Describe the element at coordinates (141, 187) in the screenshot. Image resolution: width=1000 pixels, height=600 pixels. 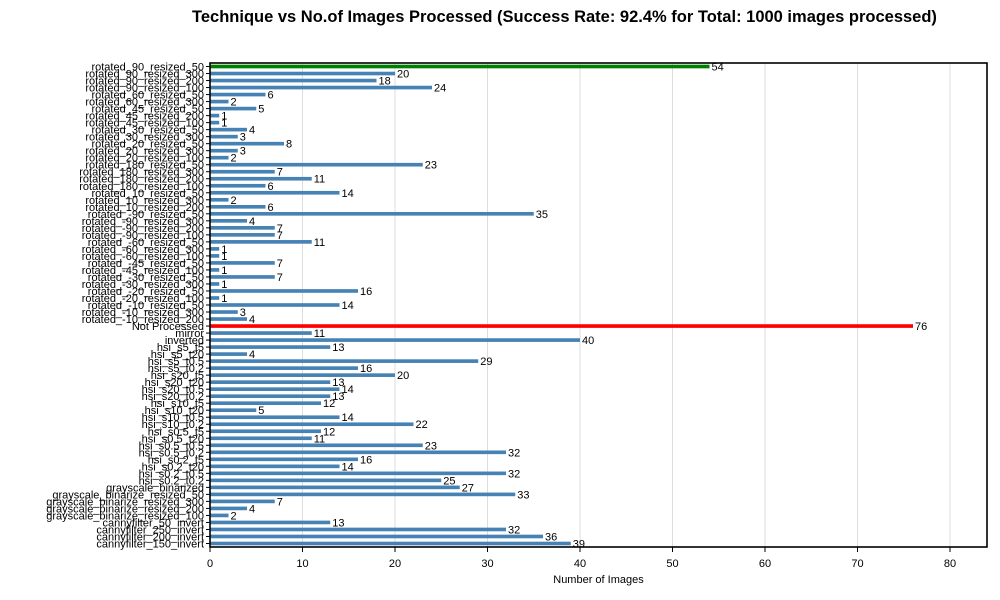
I see `y-tick-label: rotated_180_resized_100` at that location.